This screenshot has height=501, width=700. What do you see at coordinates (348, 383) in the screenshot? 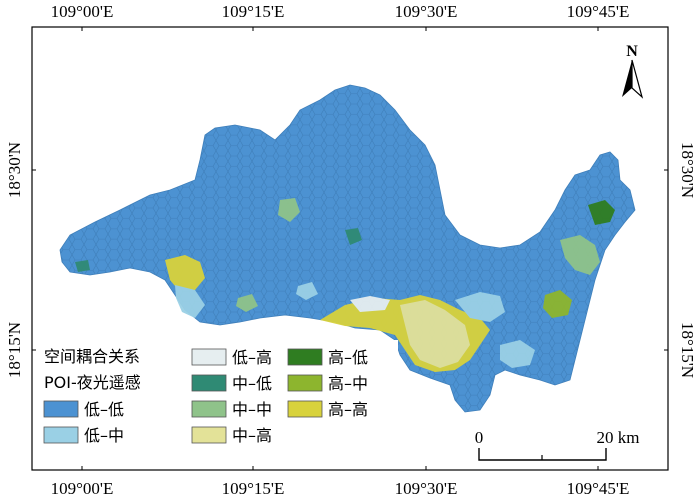
I see `legend-label: 高–中` at bounding box center [348, 383].